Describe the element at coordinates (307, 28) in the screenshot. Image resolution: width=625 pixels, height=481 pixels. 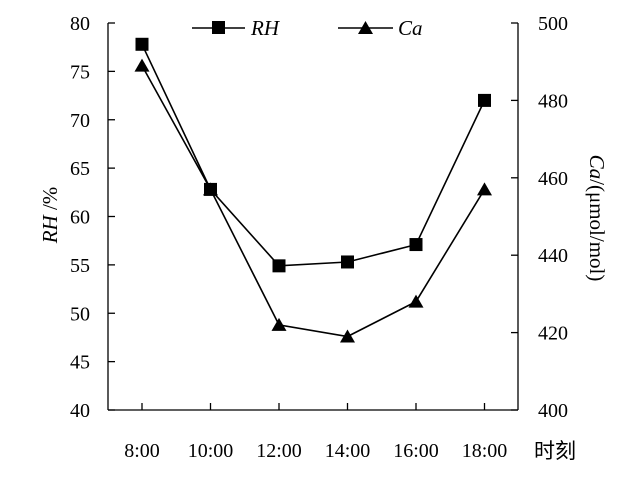
I see `legend: RH Ca` at that location.